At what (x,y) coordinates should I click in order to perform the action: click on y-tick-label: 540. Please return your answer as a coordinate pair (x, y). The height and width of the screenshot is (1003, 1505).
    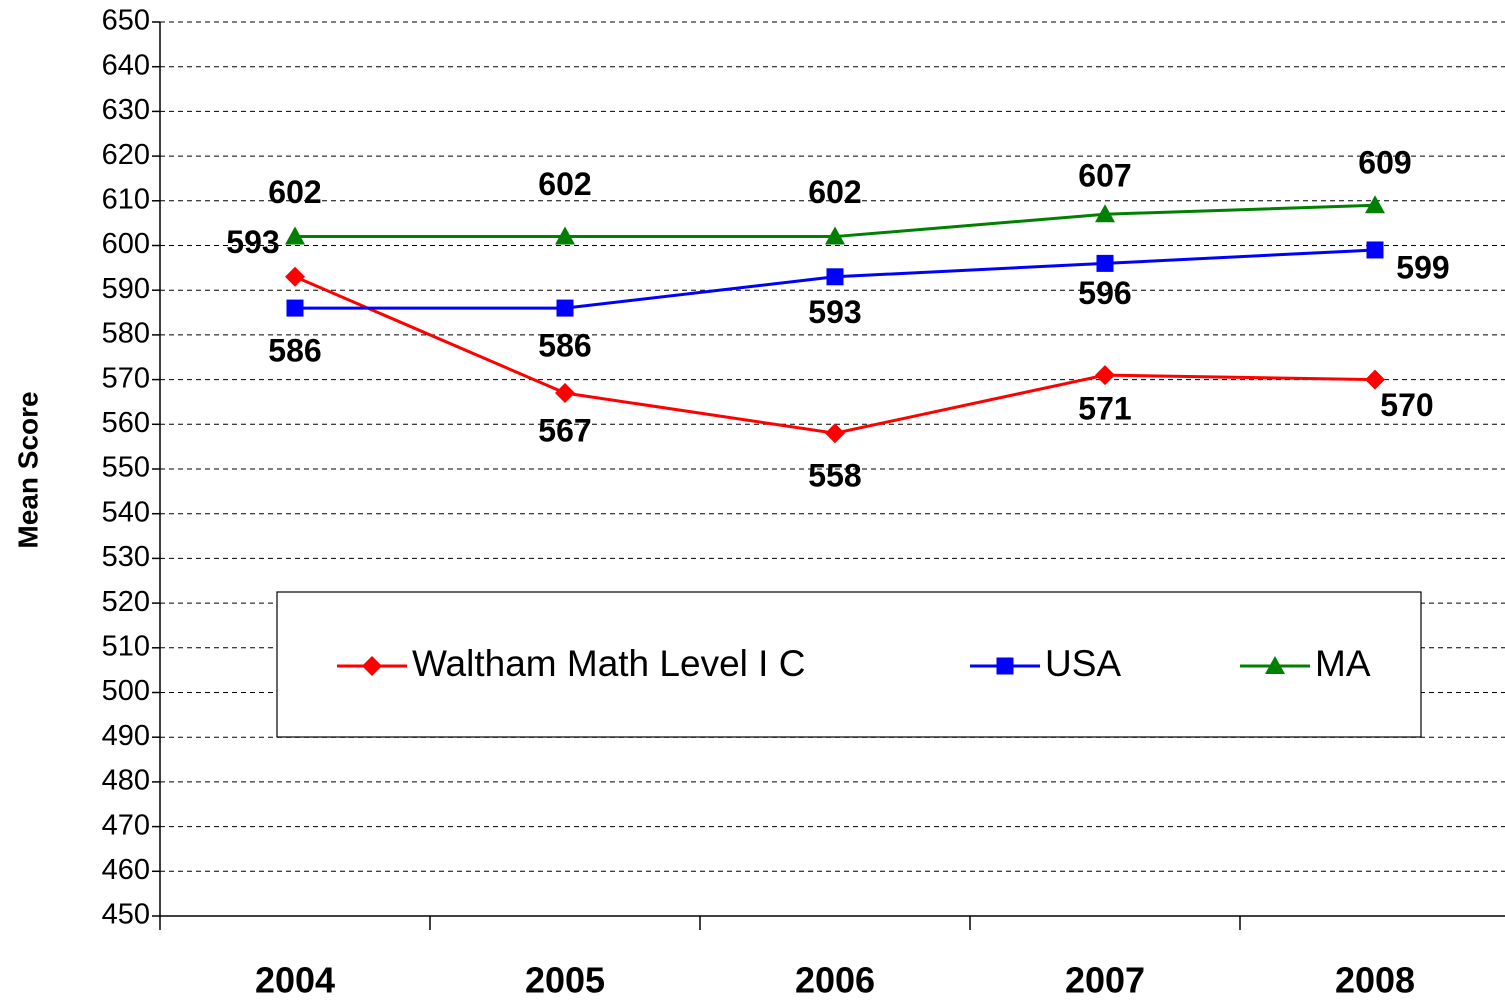
    Looking at the image, I should click on (126, 512).